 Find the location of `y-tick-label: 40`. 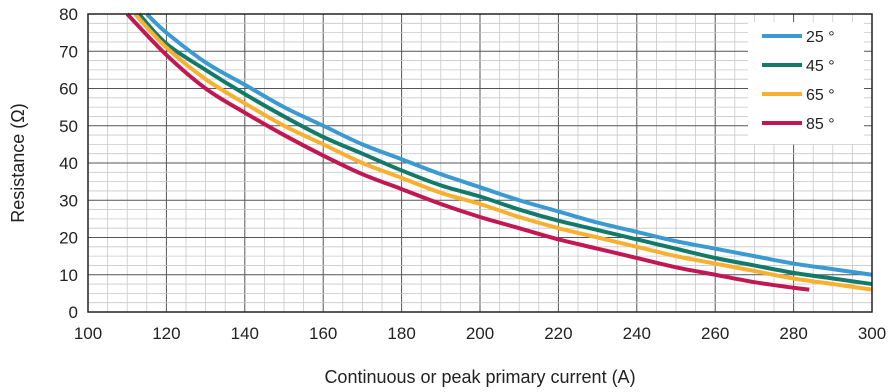

y-tick-label: 40 is located at coordinates (68, 163).